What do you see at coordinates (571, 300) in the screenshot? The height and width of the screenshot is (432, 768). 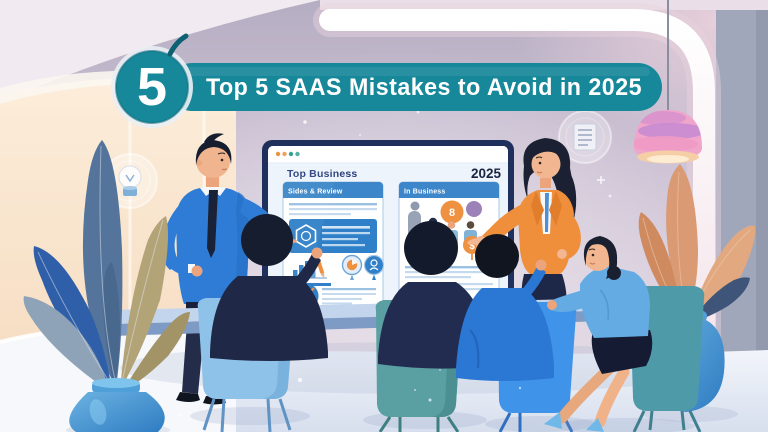 I see `arm-on-table` at bounding box center [571, 300].